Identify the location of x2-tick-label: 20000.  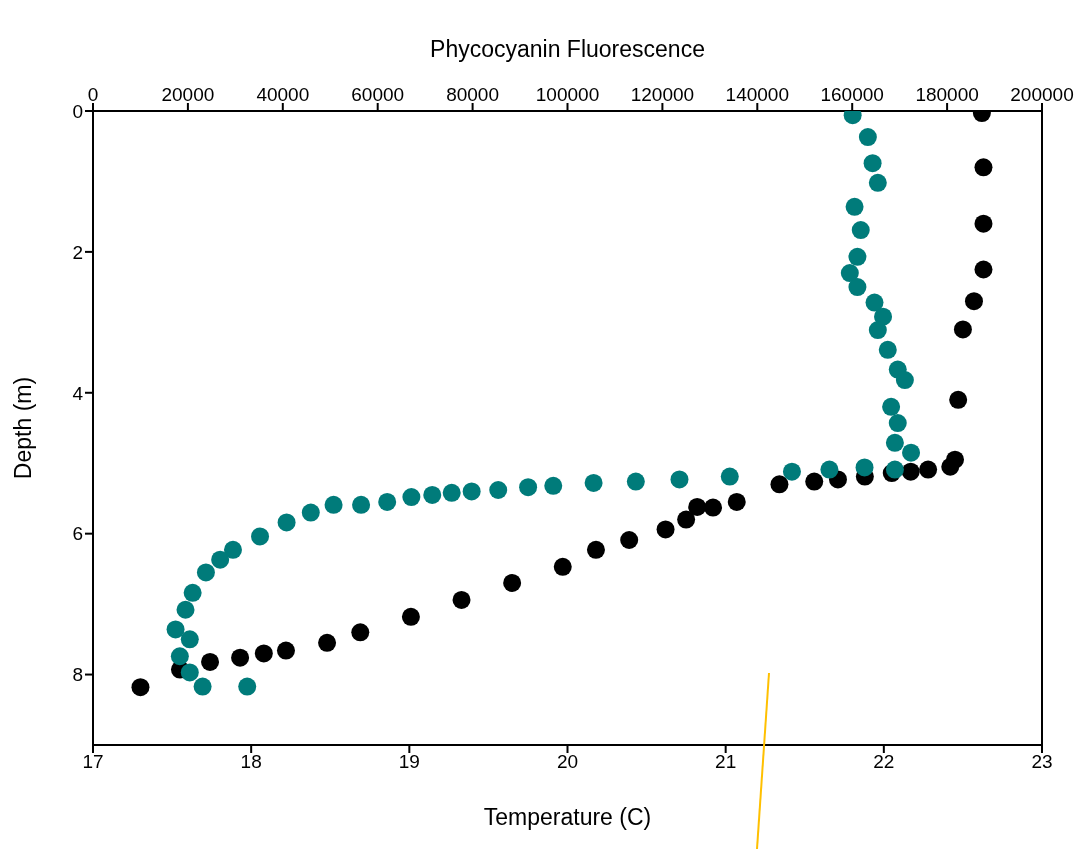
(188, 94).